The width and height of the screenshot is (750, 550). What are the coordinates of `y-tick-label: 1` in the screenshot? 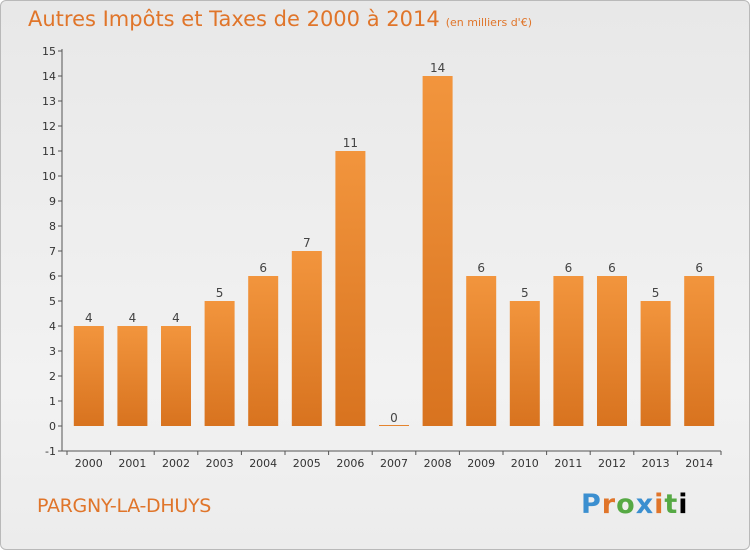 It's located at (52, 401).